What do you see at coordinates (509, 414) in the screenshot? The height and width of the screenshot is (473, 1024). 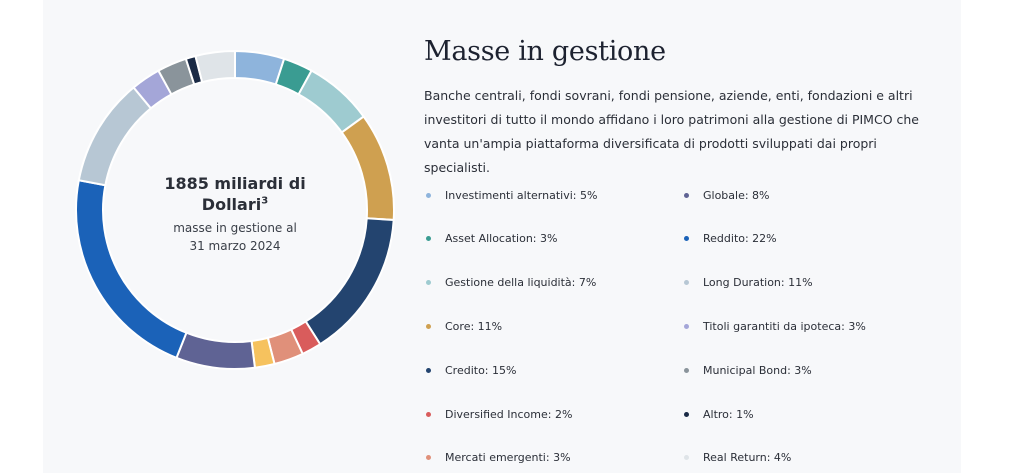 I see `legend-label: Diversified Income: 2%` at bounding box center [509, 414].